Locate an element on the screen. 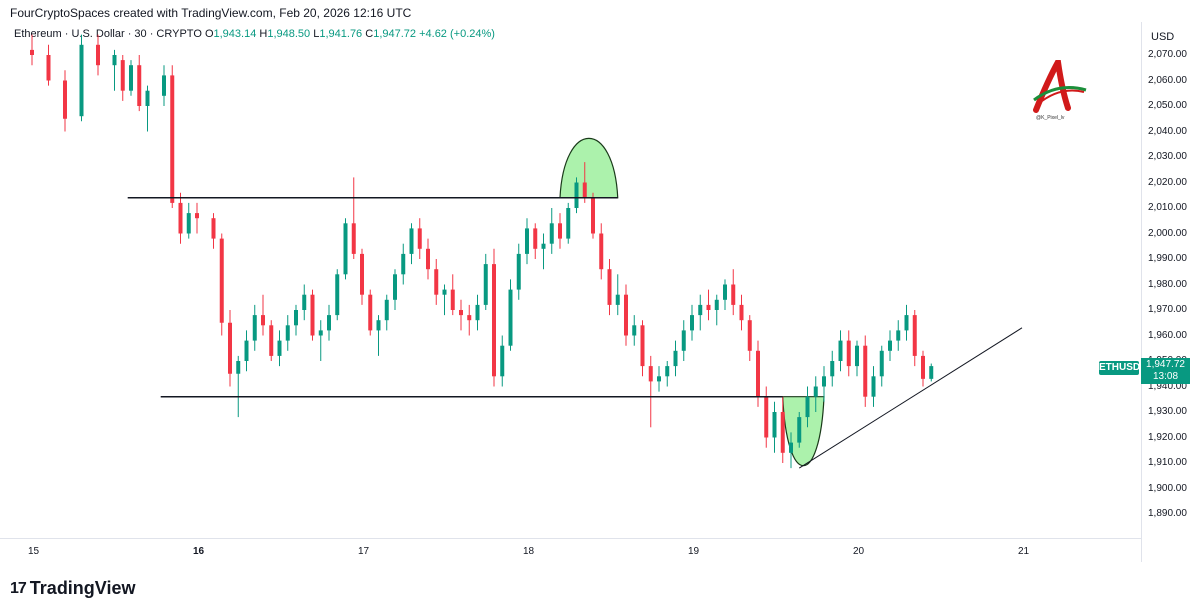 The height and width of the screenshot is (613, 1200). time-axis is located at coordinates (570, 550).